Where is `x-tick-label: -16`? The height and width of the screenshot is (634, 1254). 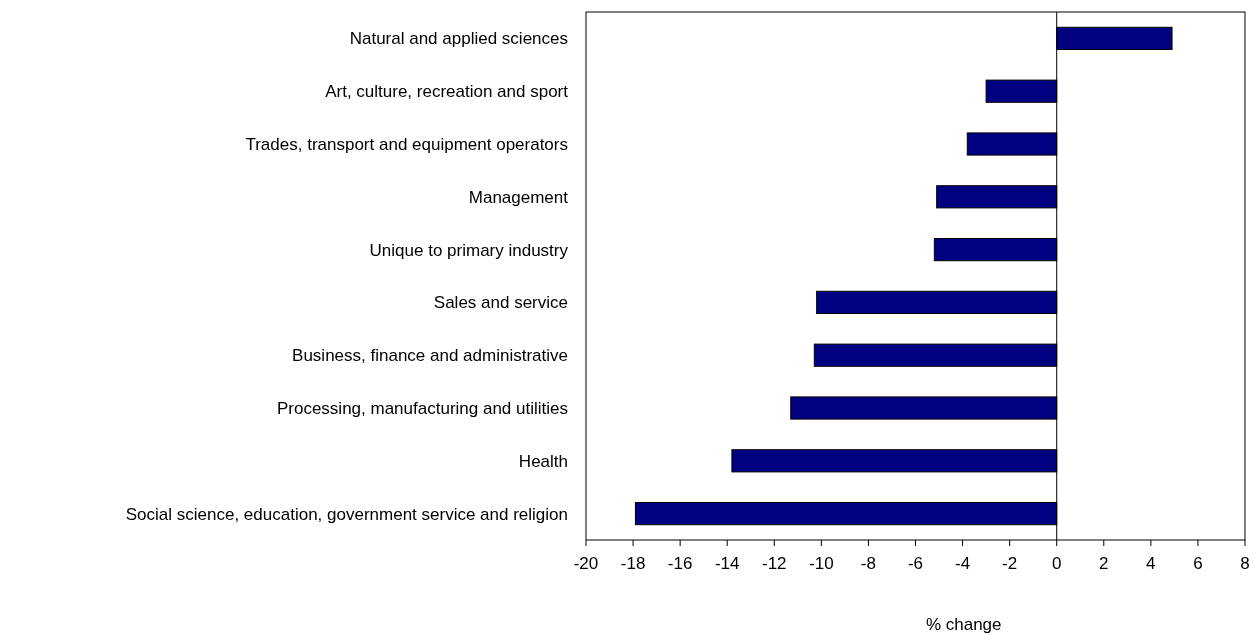 x-tick-label: -16 is located at coordinates (680, 563).